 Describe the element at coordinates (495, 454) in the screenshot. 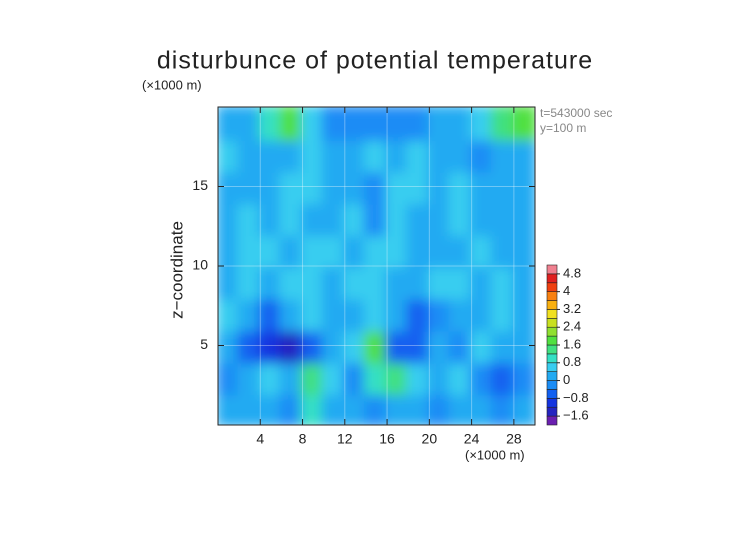

I see `x-unit: (×1000 m)` at that location.